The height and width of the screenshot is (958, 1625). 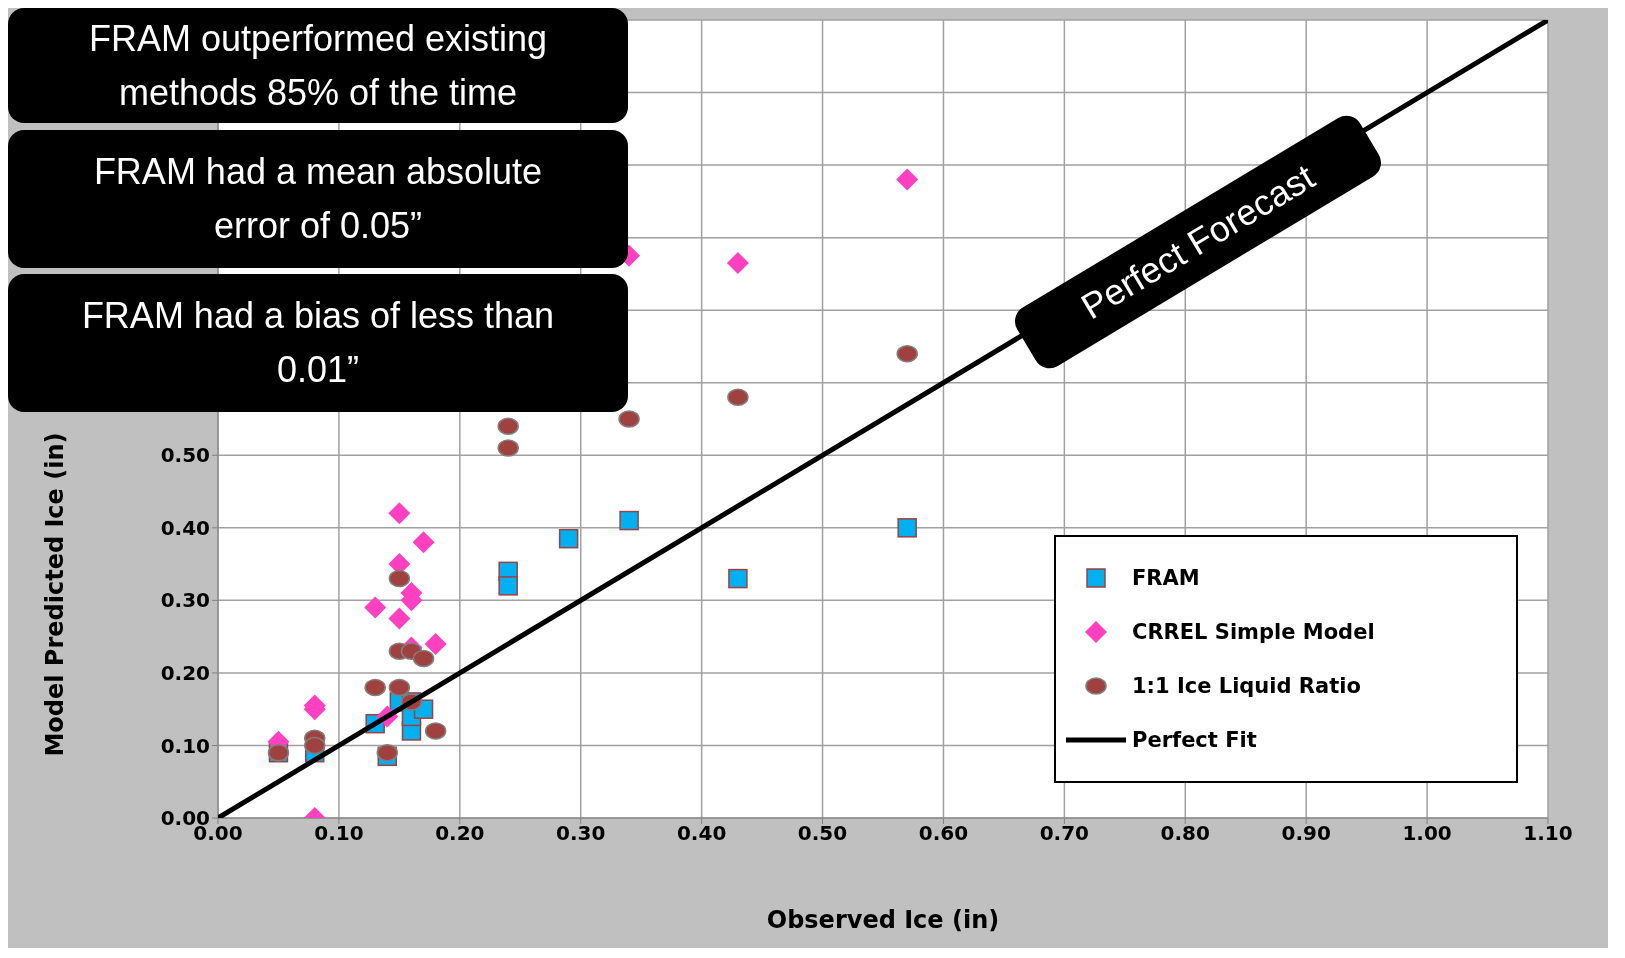 What do you see at coordinates (1185, 833) in the screenshot?
I see `x-tick-label: 0.80` at bounding box center [1185, 833].